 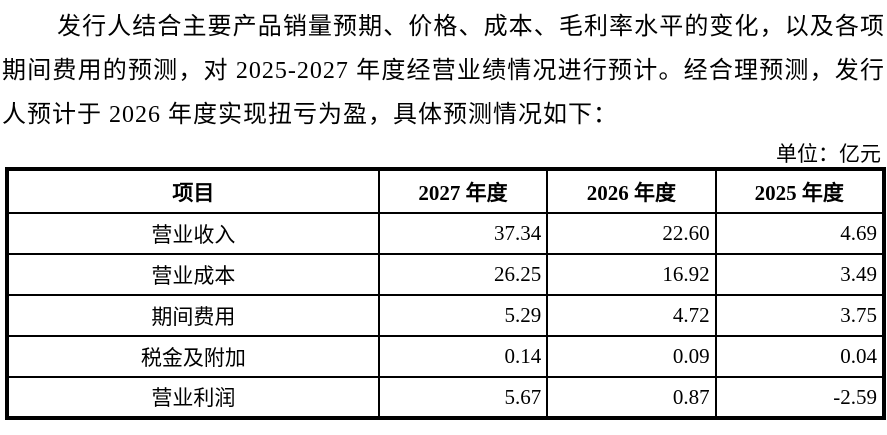 I want to click on cell-value-2026: 0.87, so click(x=631, y=397).